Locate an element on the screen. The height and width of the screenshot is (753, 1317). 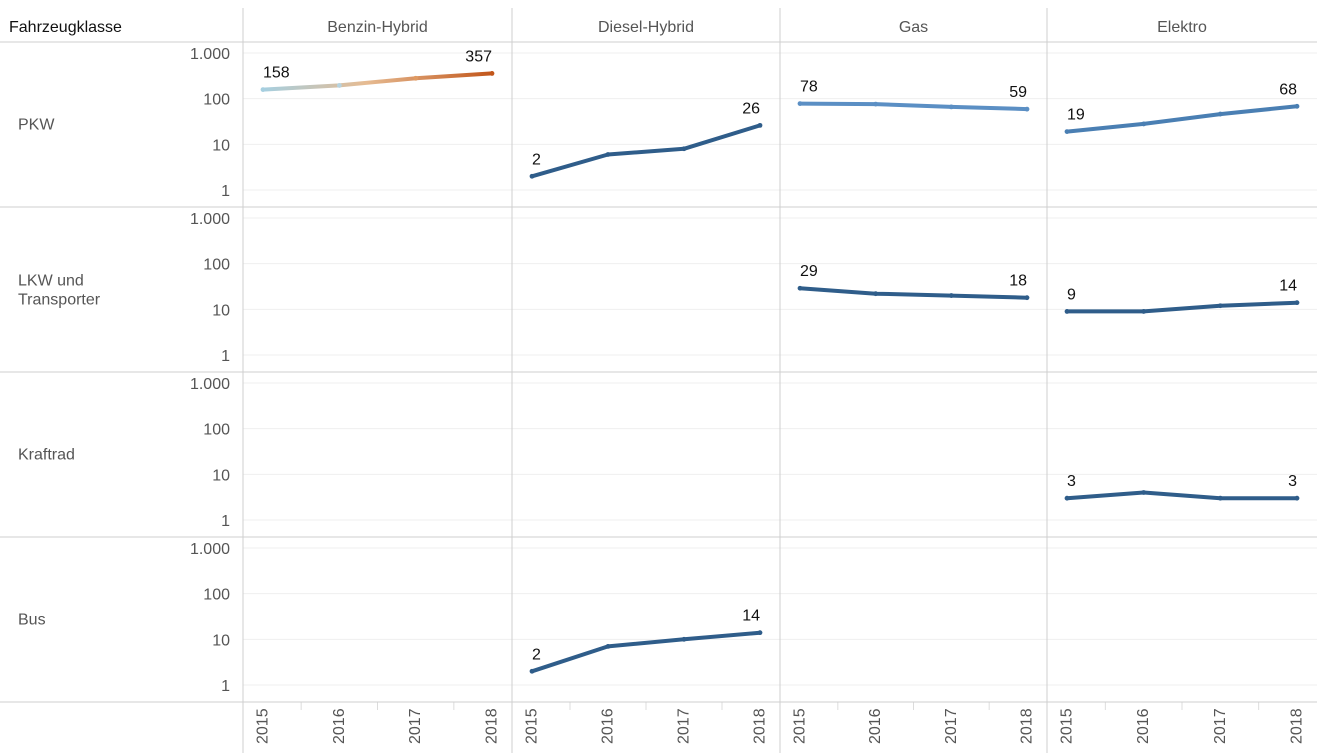
data-label: 26 is located at coordinates (751, 108).